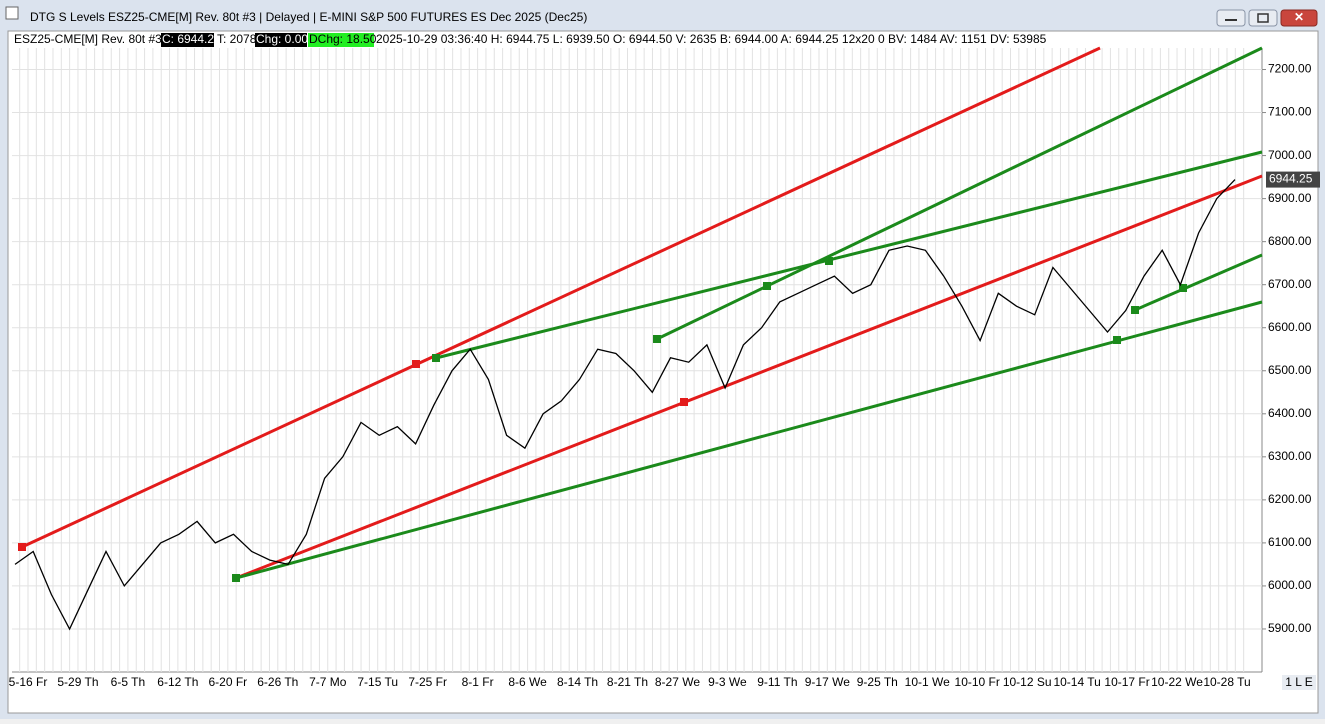 This screenshot has height=724, width=1325. What do you see at coordinates (1226, 682) in the screenshot?
I see `x-tick-label: 10-28 Tu` at bounding box center [1226, 682].